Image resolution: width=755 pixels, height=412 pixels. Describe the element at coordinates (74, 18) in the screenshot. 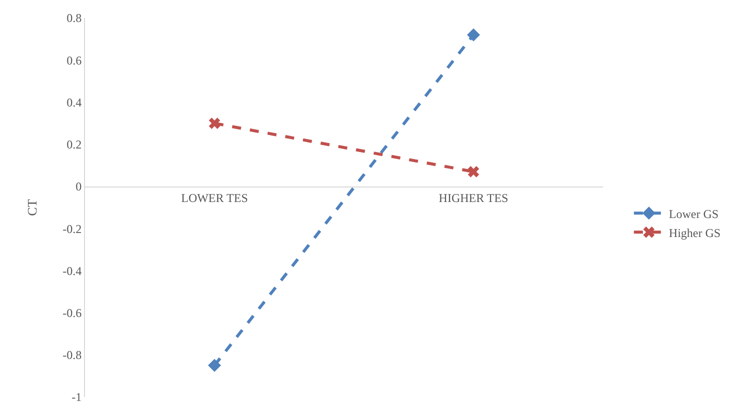

I see `y-tick-label: 0.8` at that location.